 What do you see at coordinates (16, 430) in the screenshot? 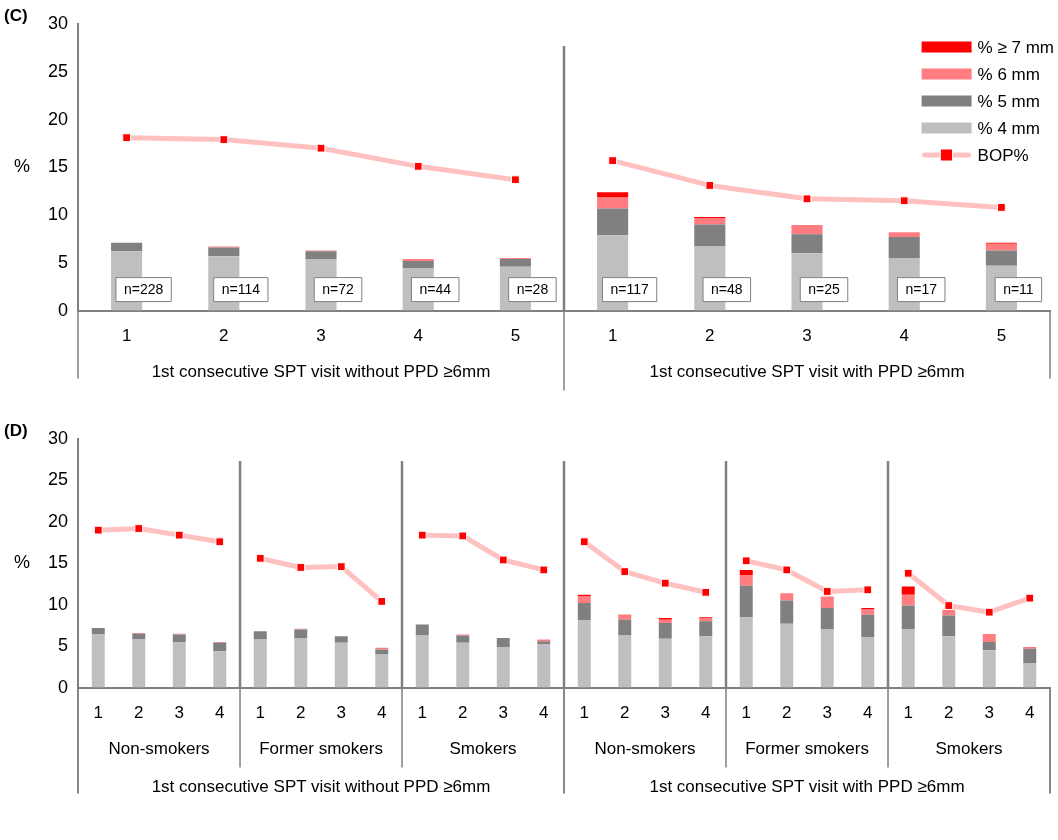
I see `chart-title: (D)` at bounding box center [16, 430].